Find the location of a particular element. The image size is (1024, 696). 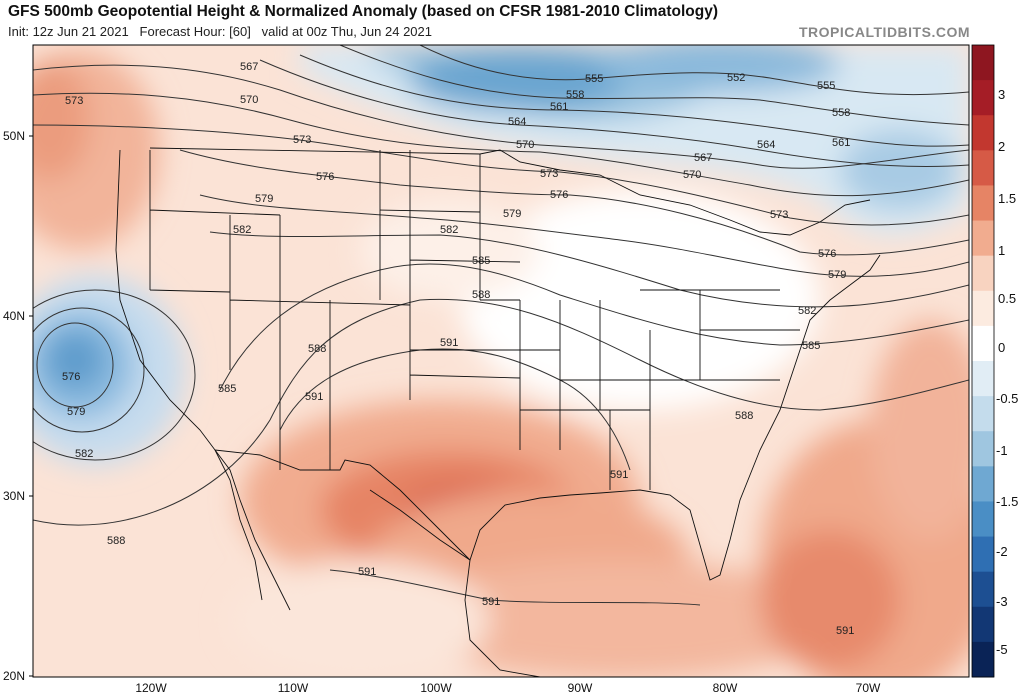

contour-564-line is located at coordinates (614, 113).